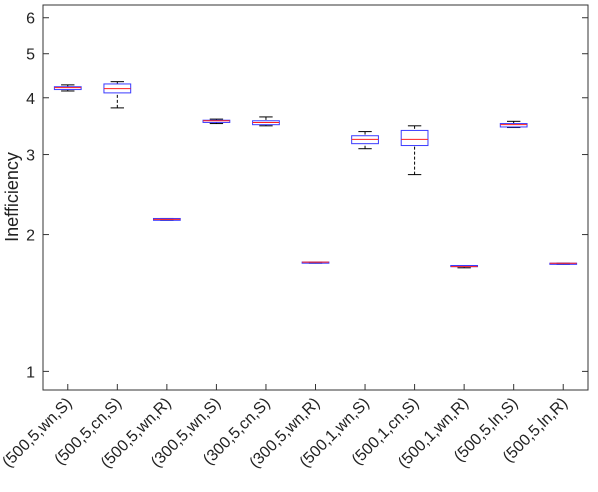 The width and height of the screenshot is (598, 492). I want to click on y-tick-label: 4, so click(30, 99).